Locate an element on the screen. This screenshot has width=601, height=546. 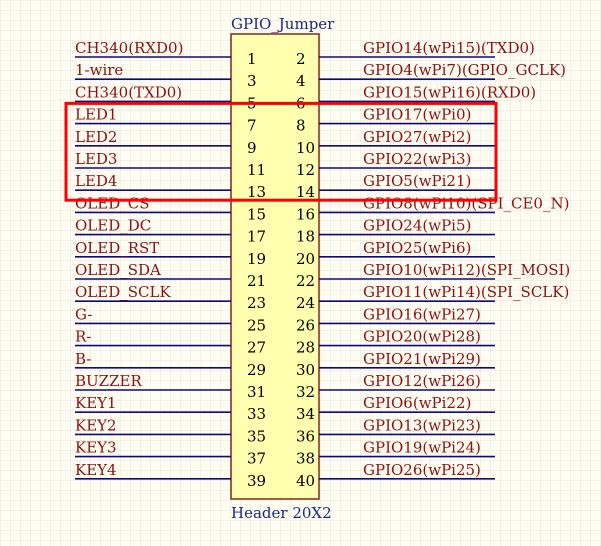
right-net-label: GPIO27(wPi2) is located at coordinates (417, 137).